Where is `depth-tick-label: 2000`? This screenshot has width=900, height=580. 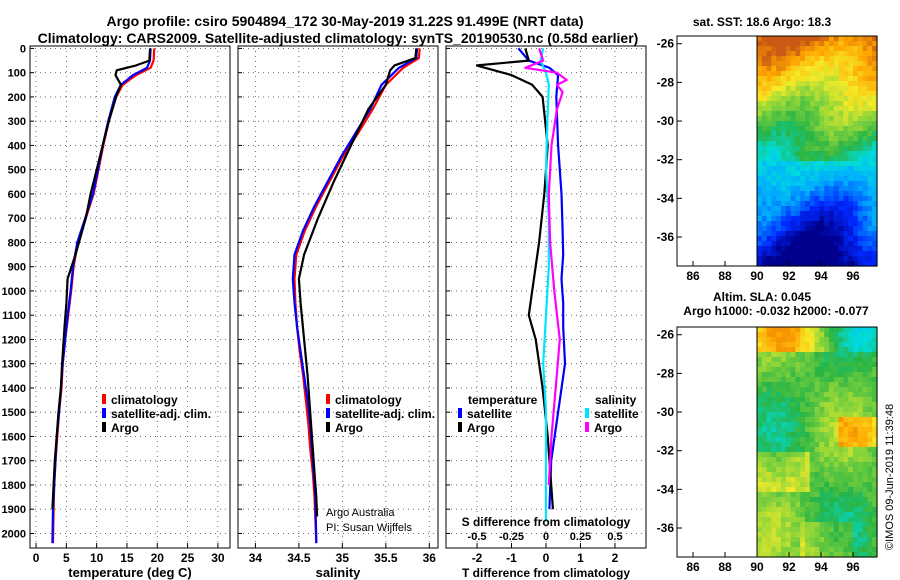 depth-tick-label: 2000 is located at coordinates (14, 534).